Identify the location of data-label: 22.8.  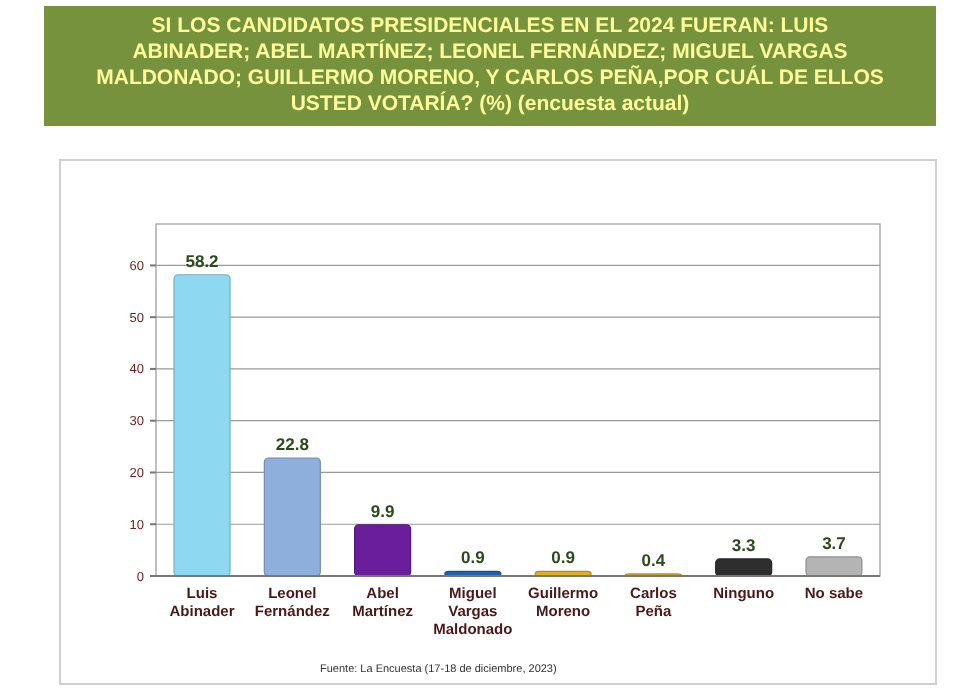
(292, 443).